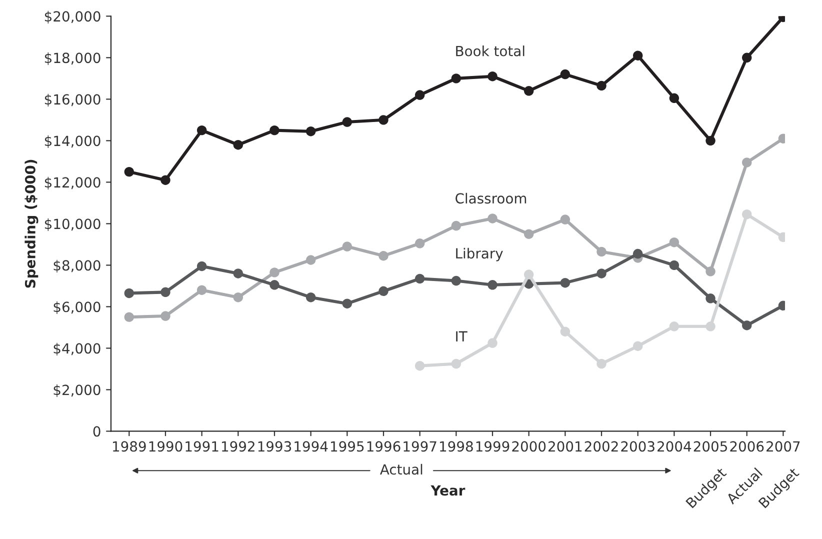  What do you see at coordinates (72, 225) in the screenshot?
I see `y-tick-label: $10,000` at bounding box center [72, 225].